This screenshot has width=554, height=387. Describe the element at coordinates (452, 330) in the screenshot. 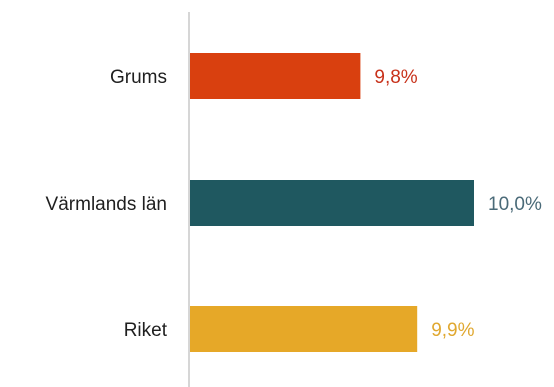

I see `value-label: 9,9%` at that location.